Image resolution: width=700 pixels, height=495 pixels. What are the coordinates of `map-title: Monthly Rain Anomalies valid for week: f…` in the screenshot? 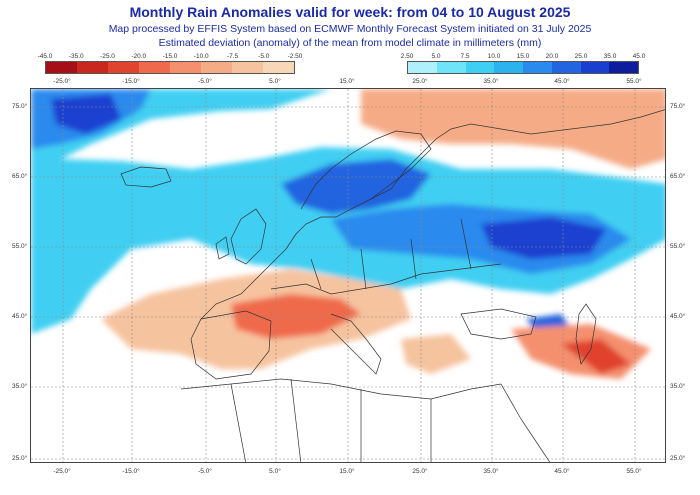 It's located at (350, 12).